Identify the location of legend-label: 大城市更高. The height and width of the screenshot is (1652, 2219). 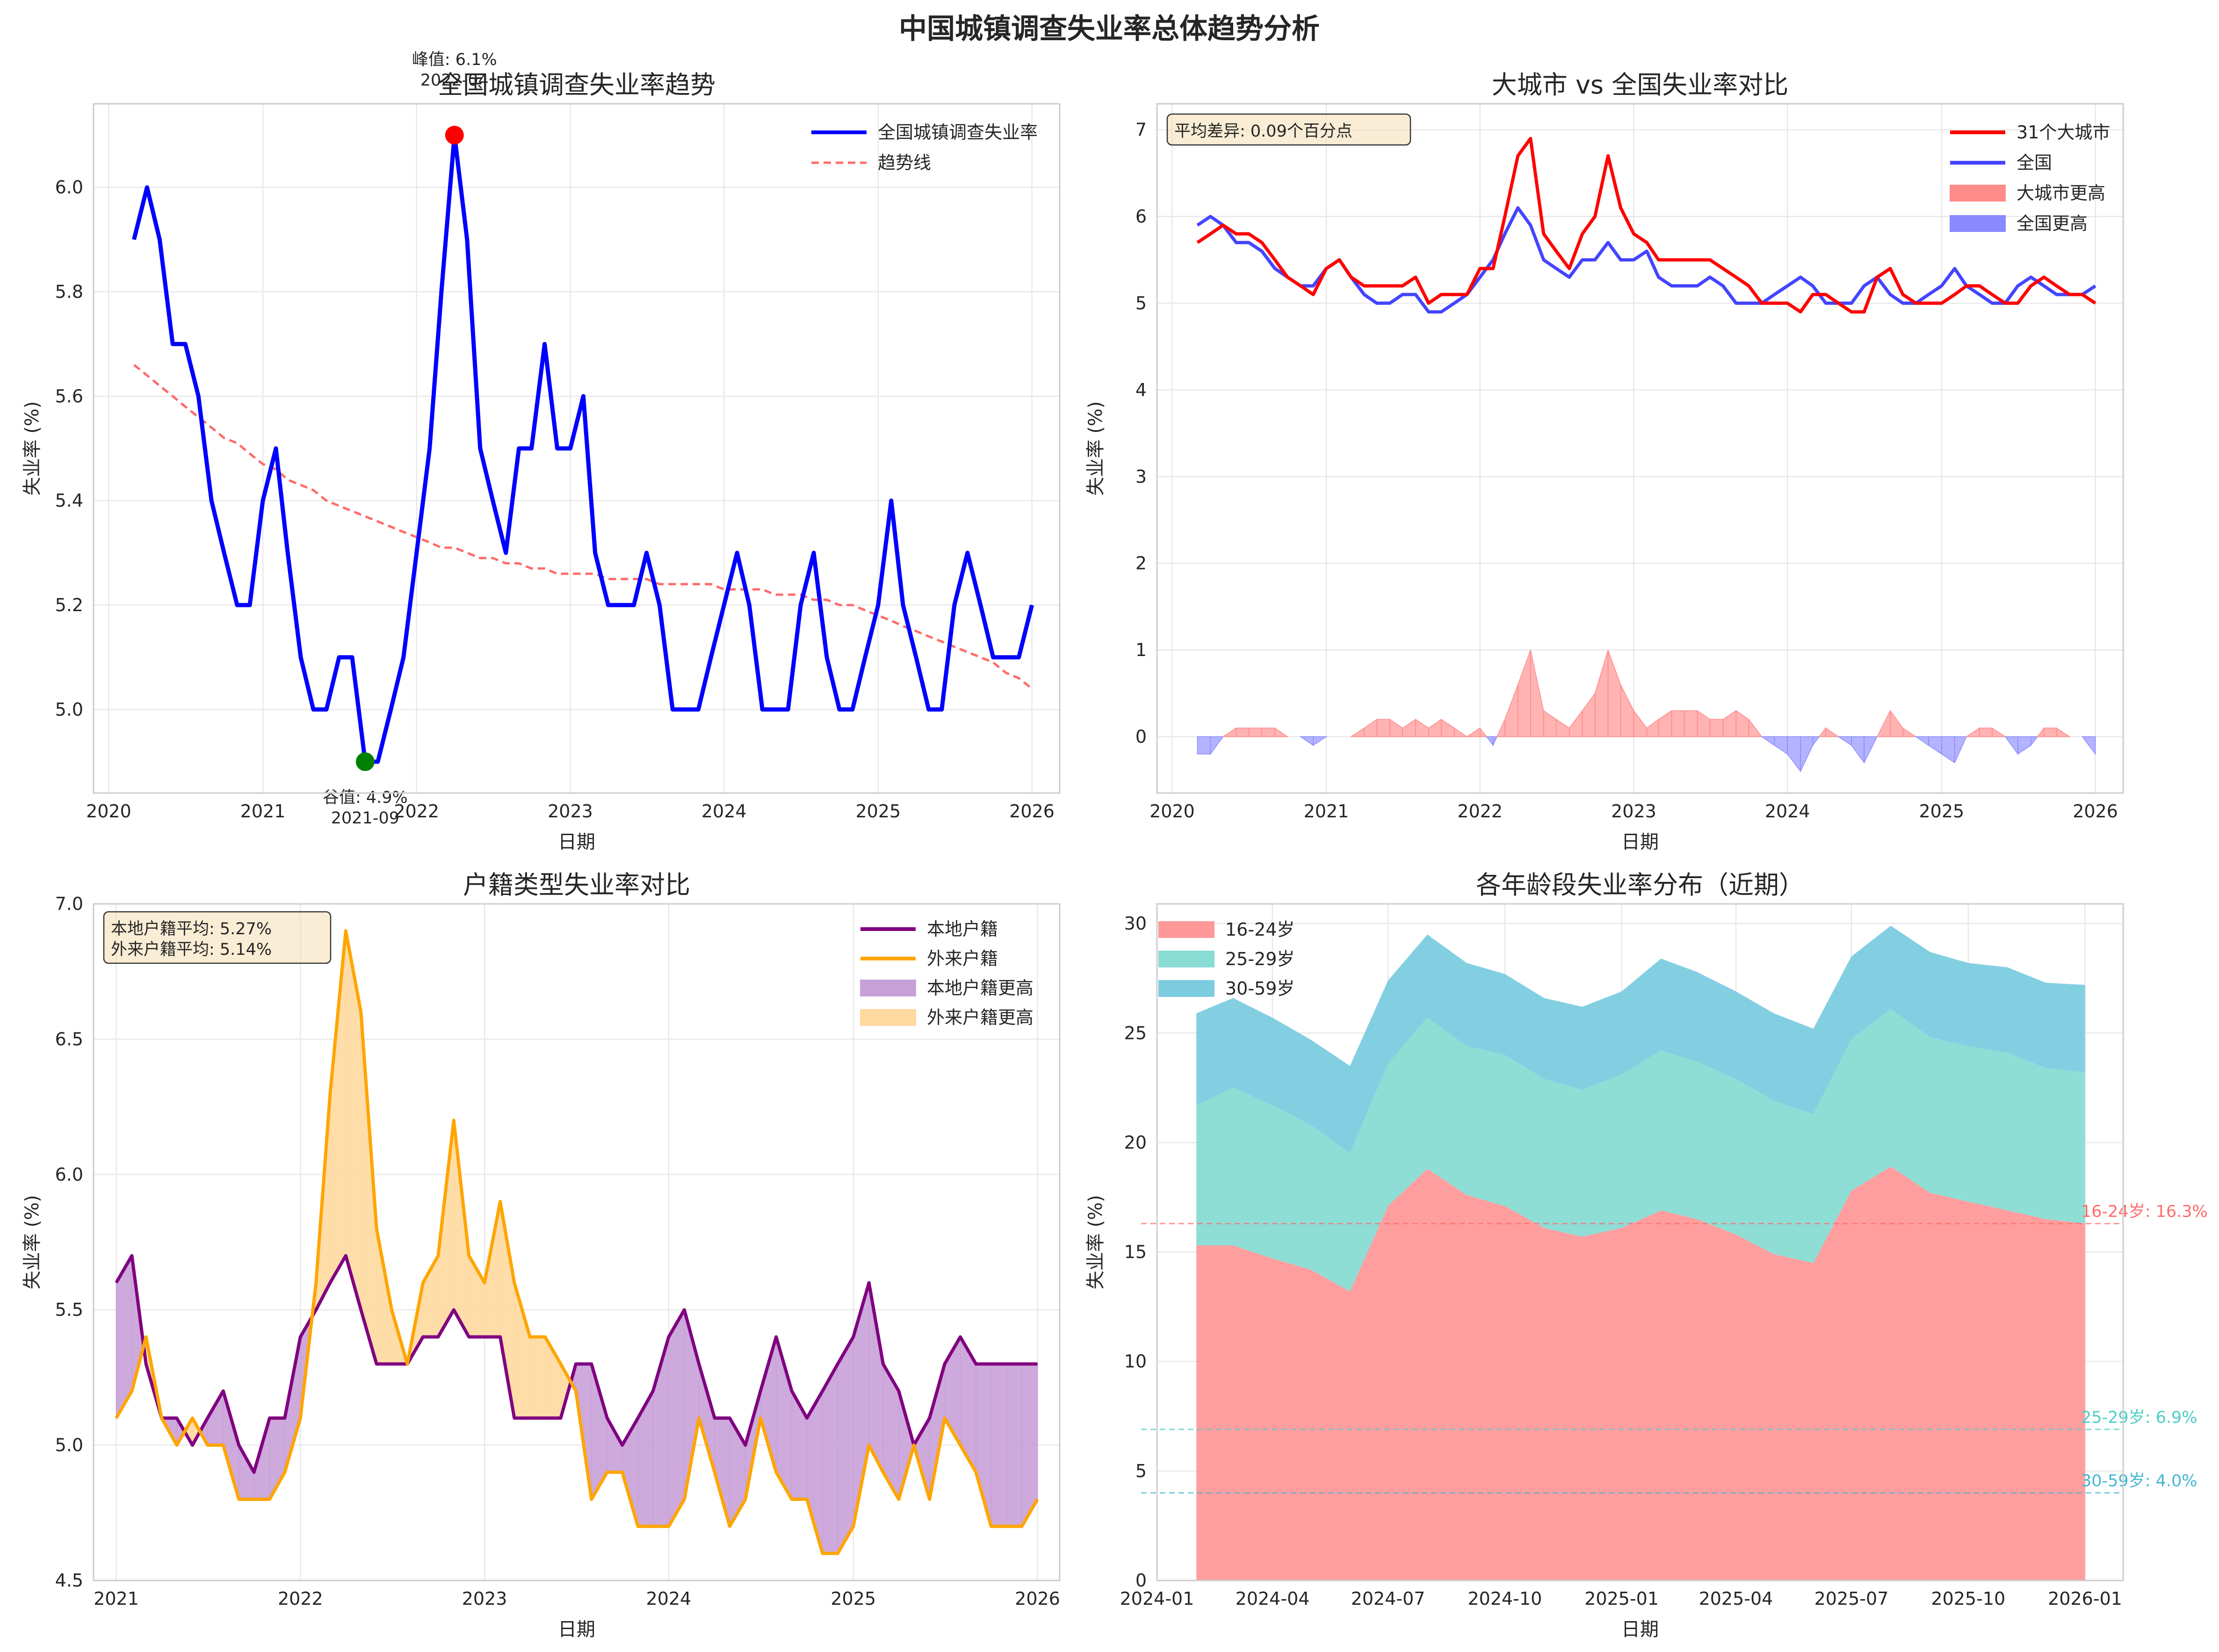
(2061, 193).